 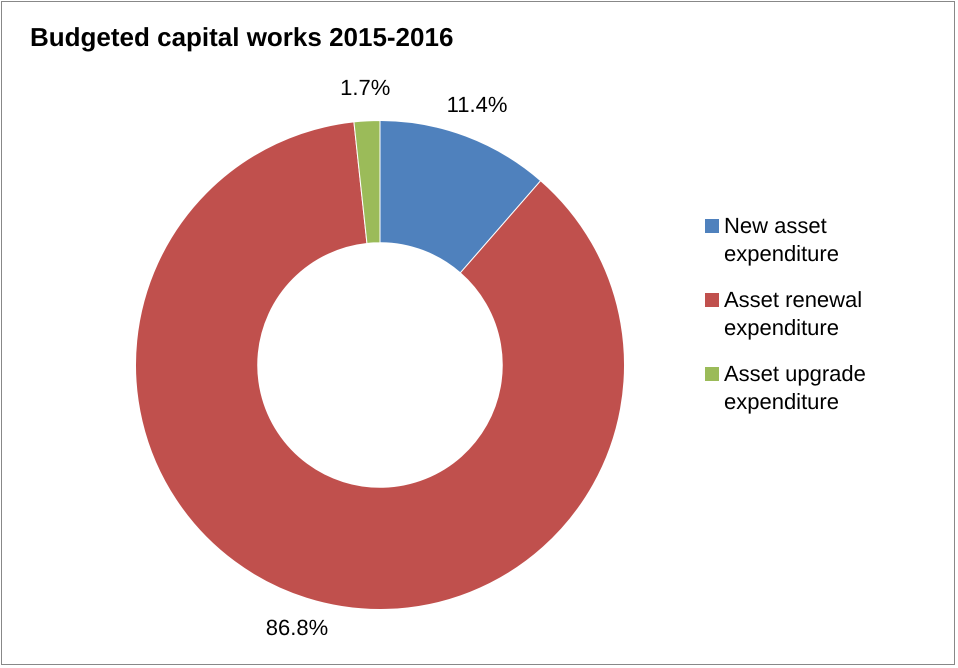 I want to click on legend-label: Asset renewal expenditure, so click(x=794, y=314).